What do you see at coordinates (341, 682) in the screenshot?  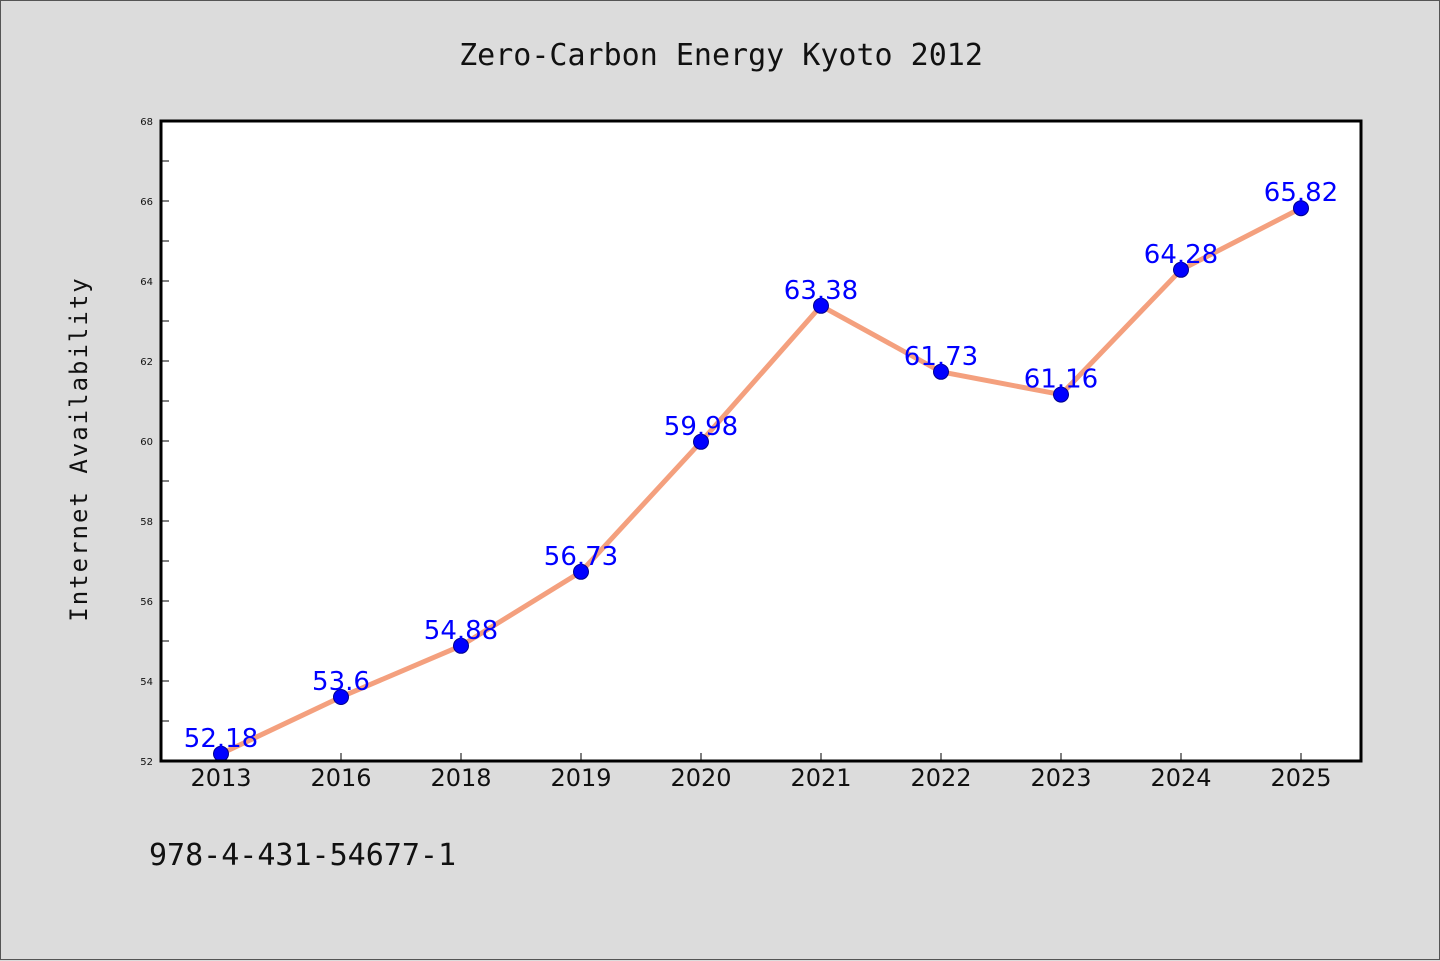 I see `data-label: 53.6` at bounding box center [341, 682].